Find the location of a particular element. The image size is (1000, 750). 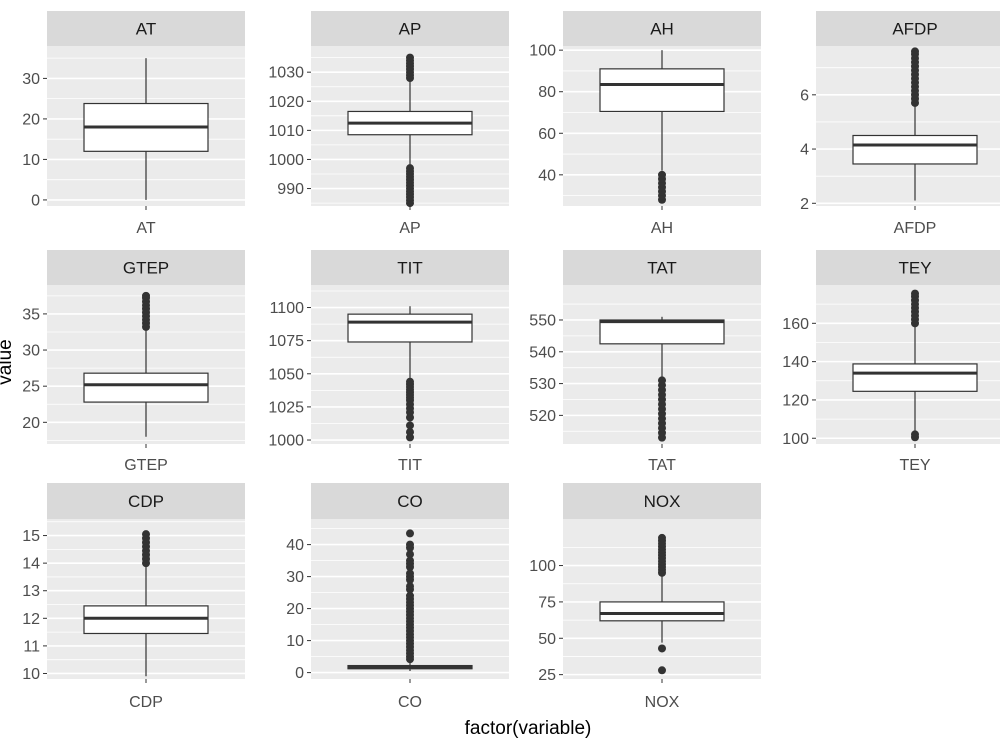

facet-panel-ah: AH 40 60 80 100 AH is located at coordinates (645, 124).